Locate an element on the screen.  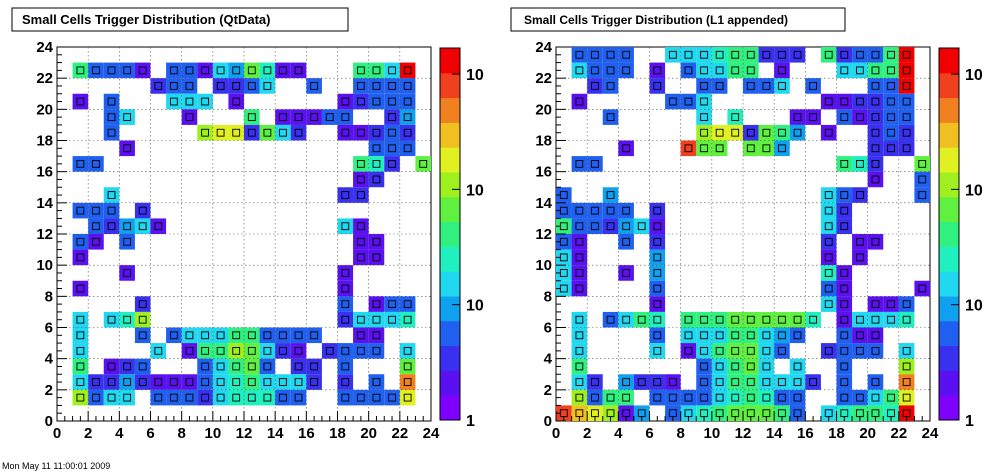
x-tick-label: 24 is located at coordinates (930, 433).